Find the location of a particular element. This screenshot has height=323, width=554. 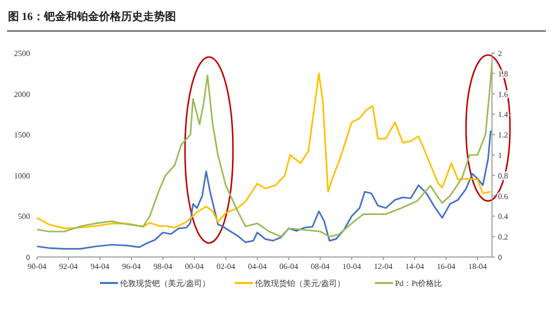

x-tick-label: 16-04 is located at coordinates (446, 266).